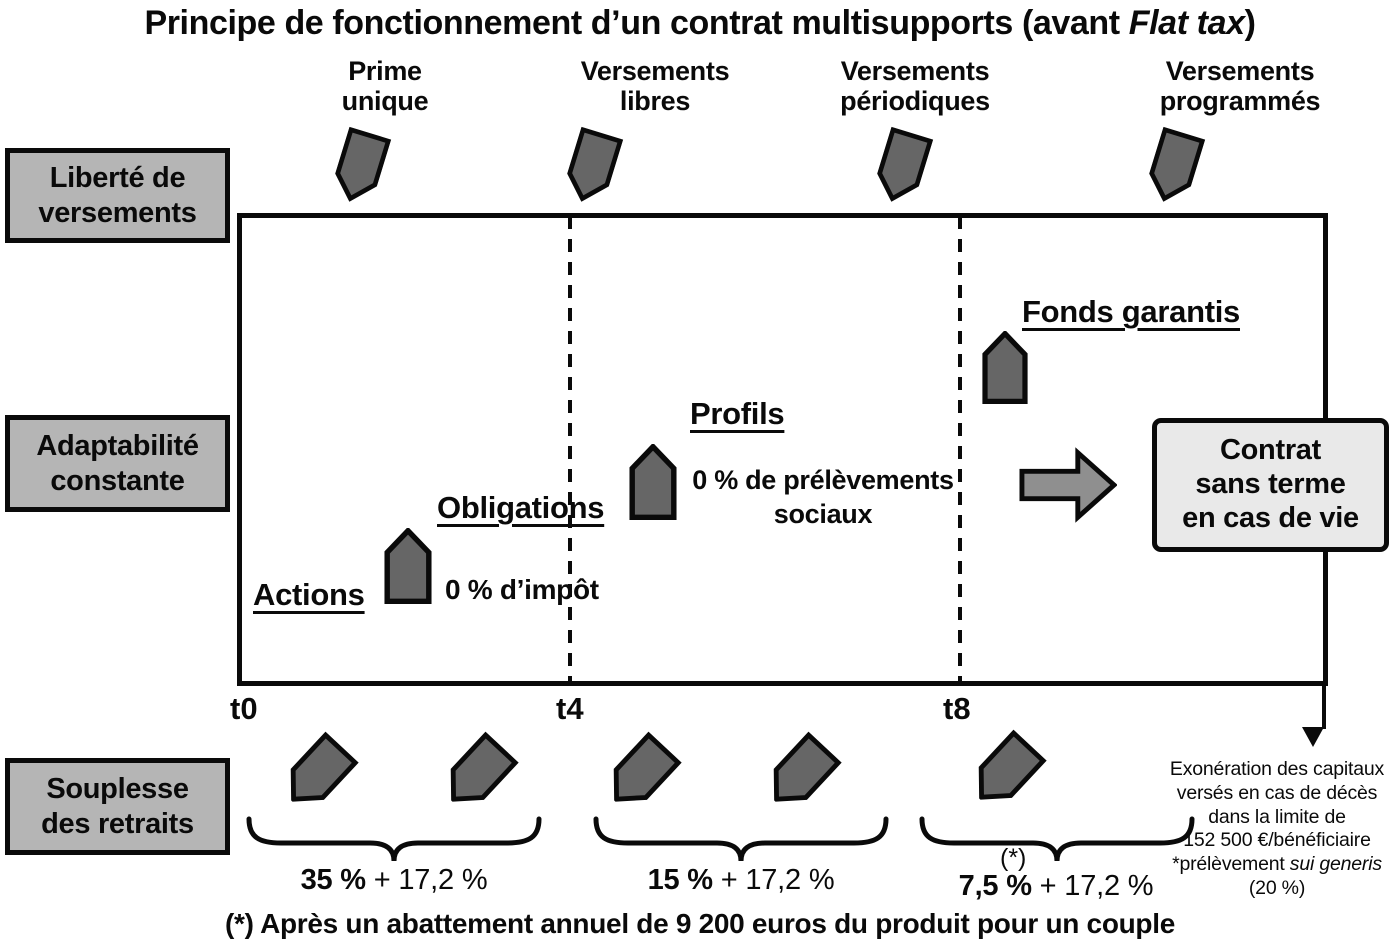  I want to click on death-benefit-line: versés en cas de décès, so click(1277, 792).